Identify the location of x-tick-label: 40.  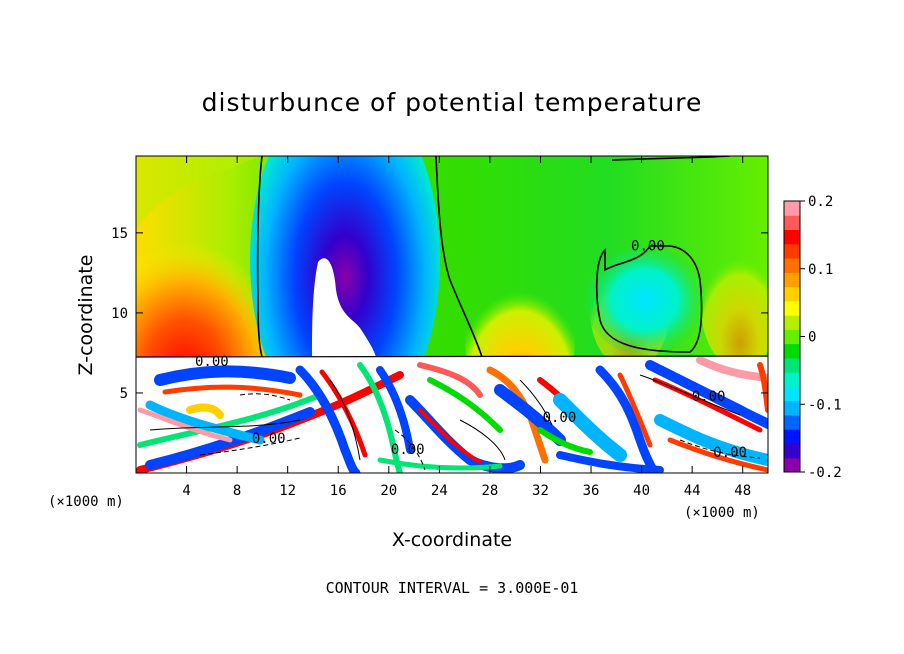
(641, 491).